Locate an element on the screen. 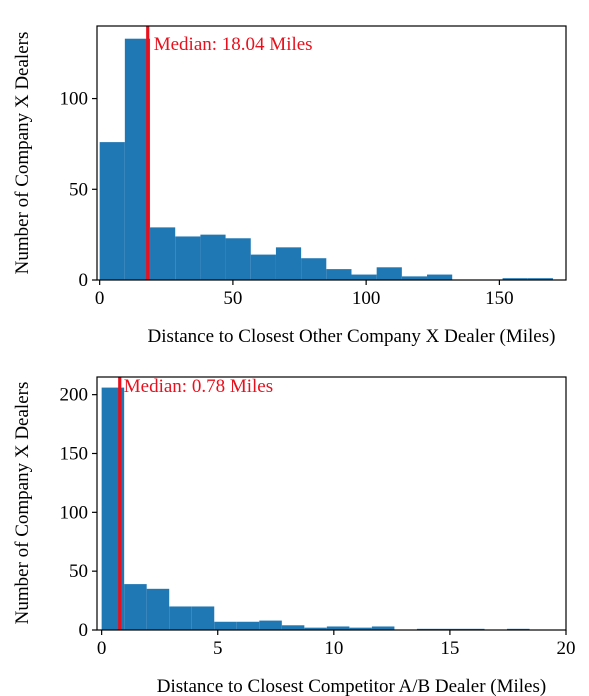  median-annotation: Median: 18.04 Miles is located at coordinates (233, 44).